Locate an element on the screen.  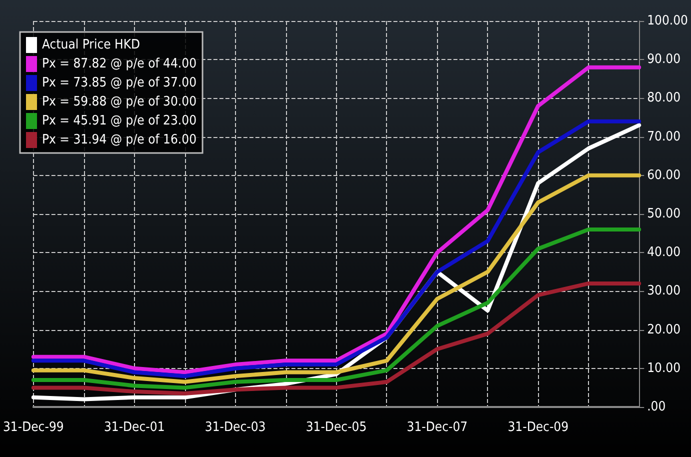
x-tick-label: 31-Dec-05 is located at coordinates (336, 427).